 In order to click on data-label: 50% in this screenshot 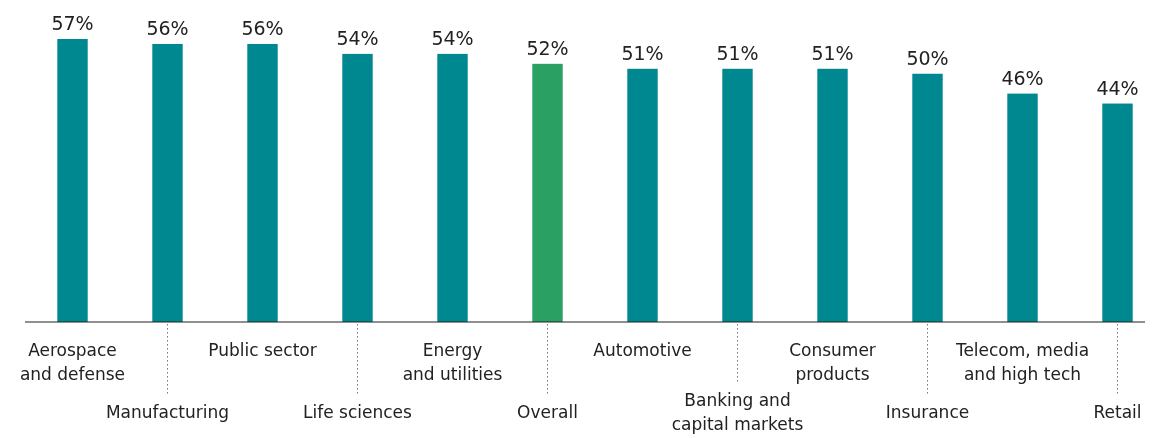, I will do `click(927, 57)`.